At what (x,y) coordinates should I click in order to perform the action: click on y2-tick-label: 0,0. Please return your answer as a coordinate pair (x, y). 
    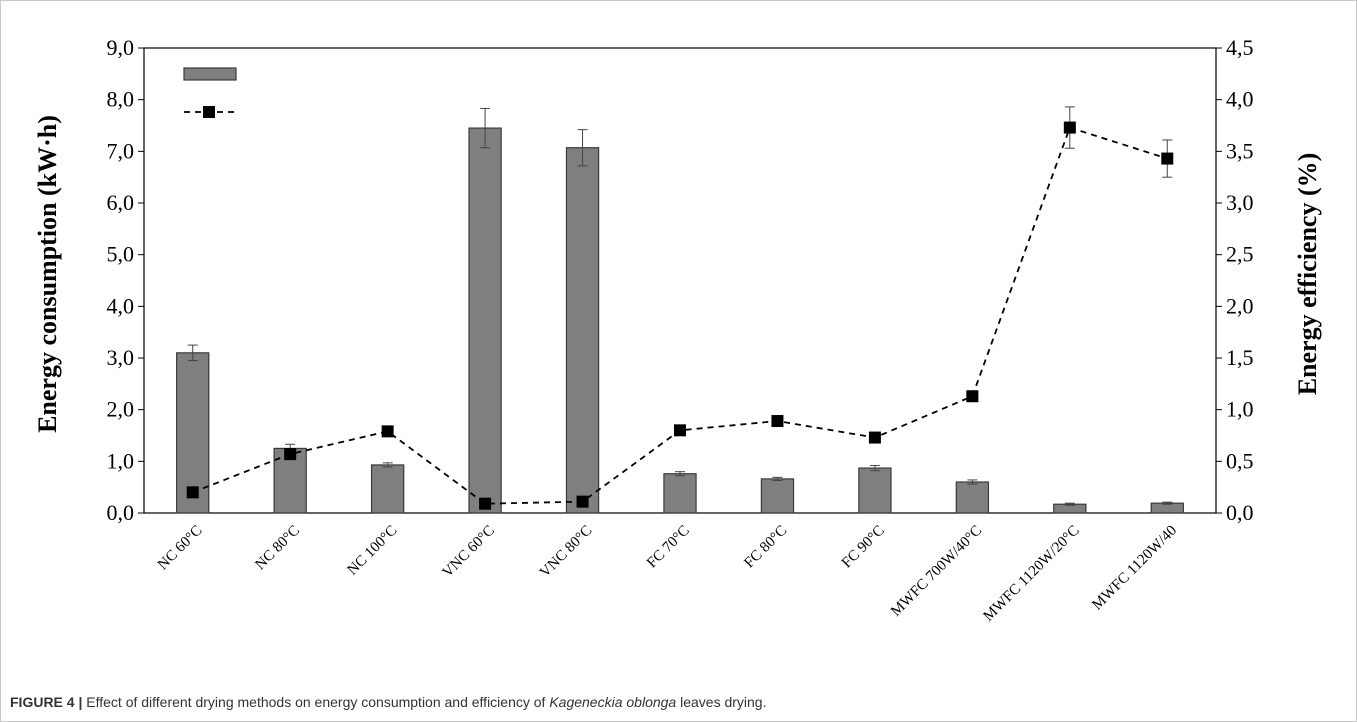
    Looking at the image, I should click on (1240, 512).